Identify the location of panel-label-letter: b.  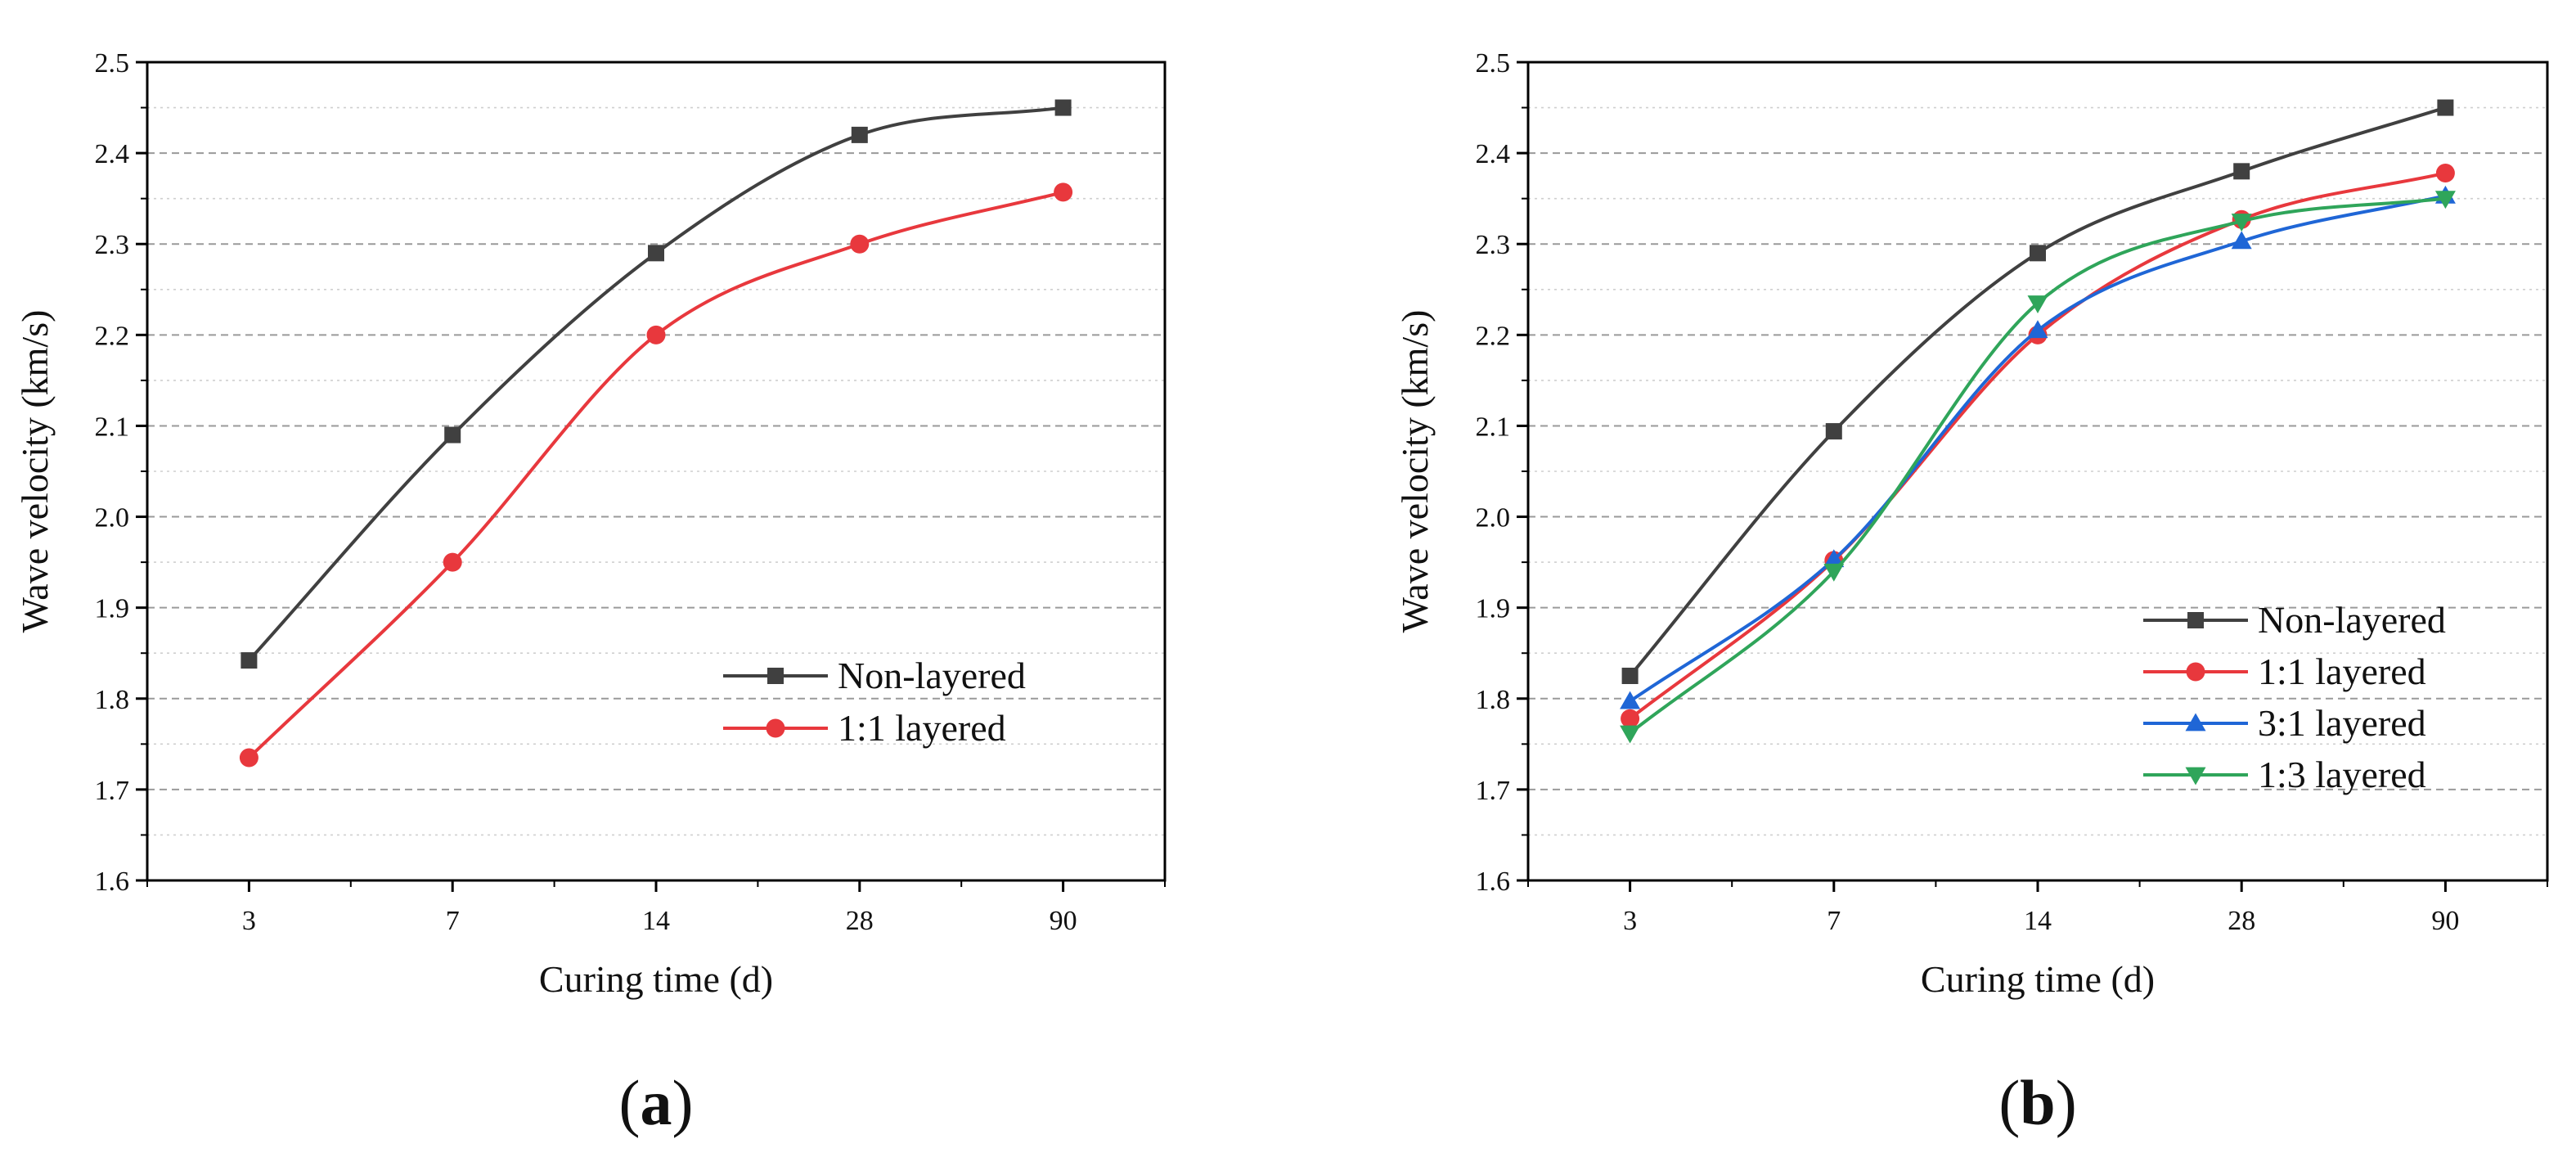
(2037, 1102).